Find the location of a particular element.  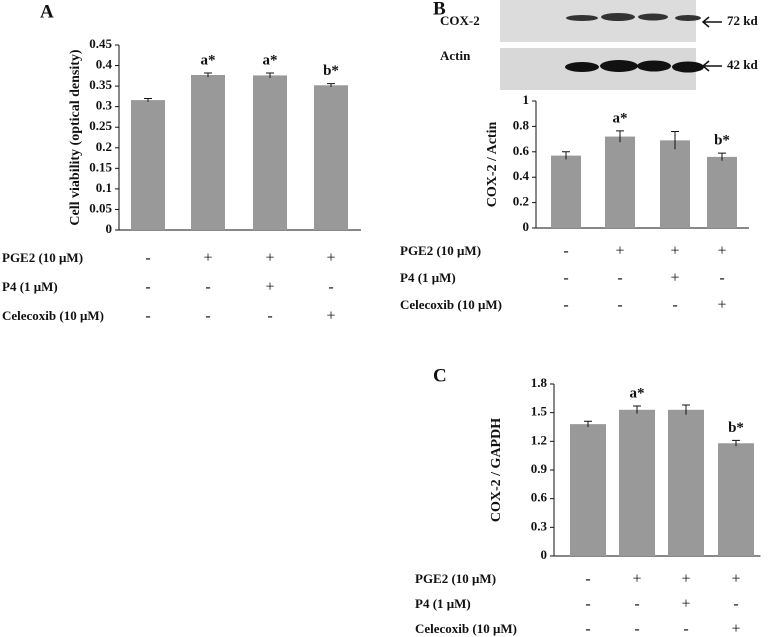

y-tick-label: 0.45 is located at coordinates (100, 43).